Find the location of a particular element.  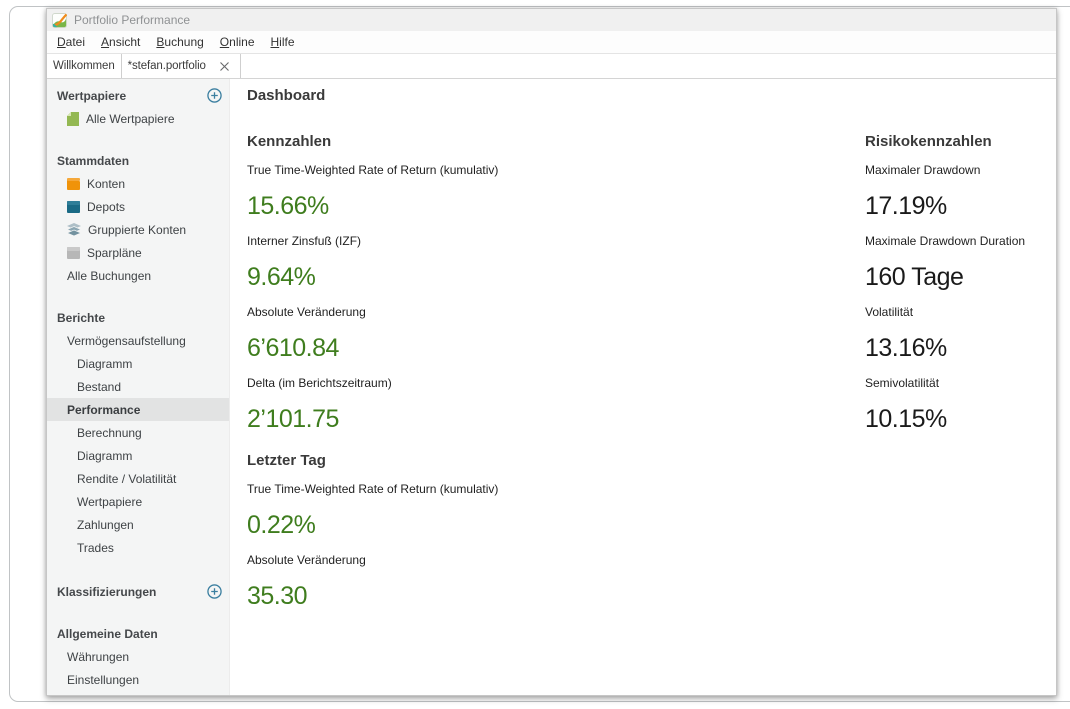

app-logo-icon is located at coordinates (59, 20).